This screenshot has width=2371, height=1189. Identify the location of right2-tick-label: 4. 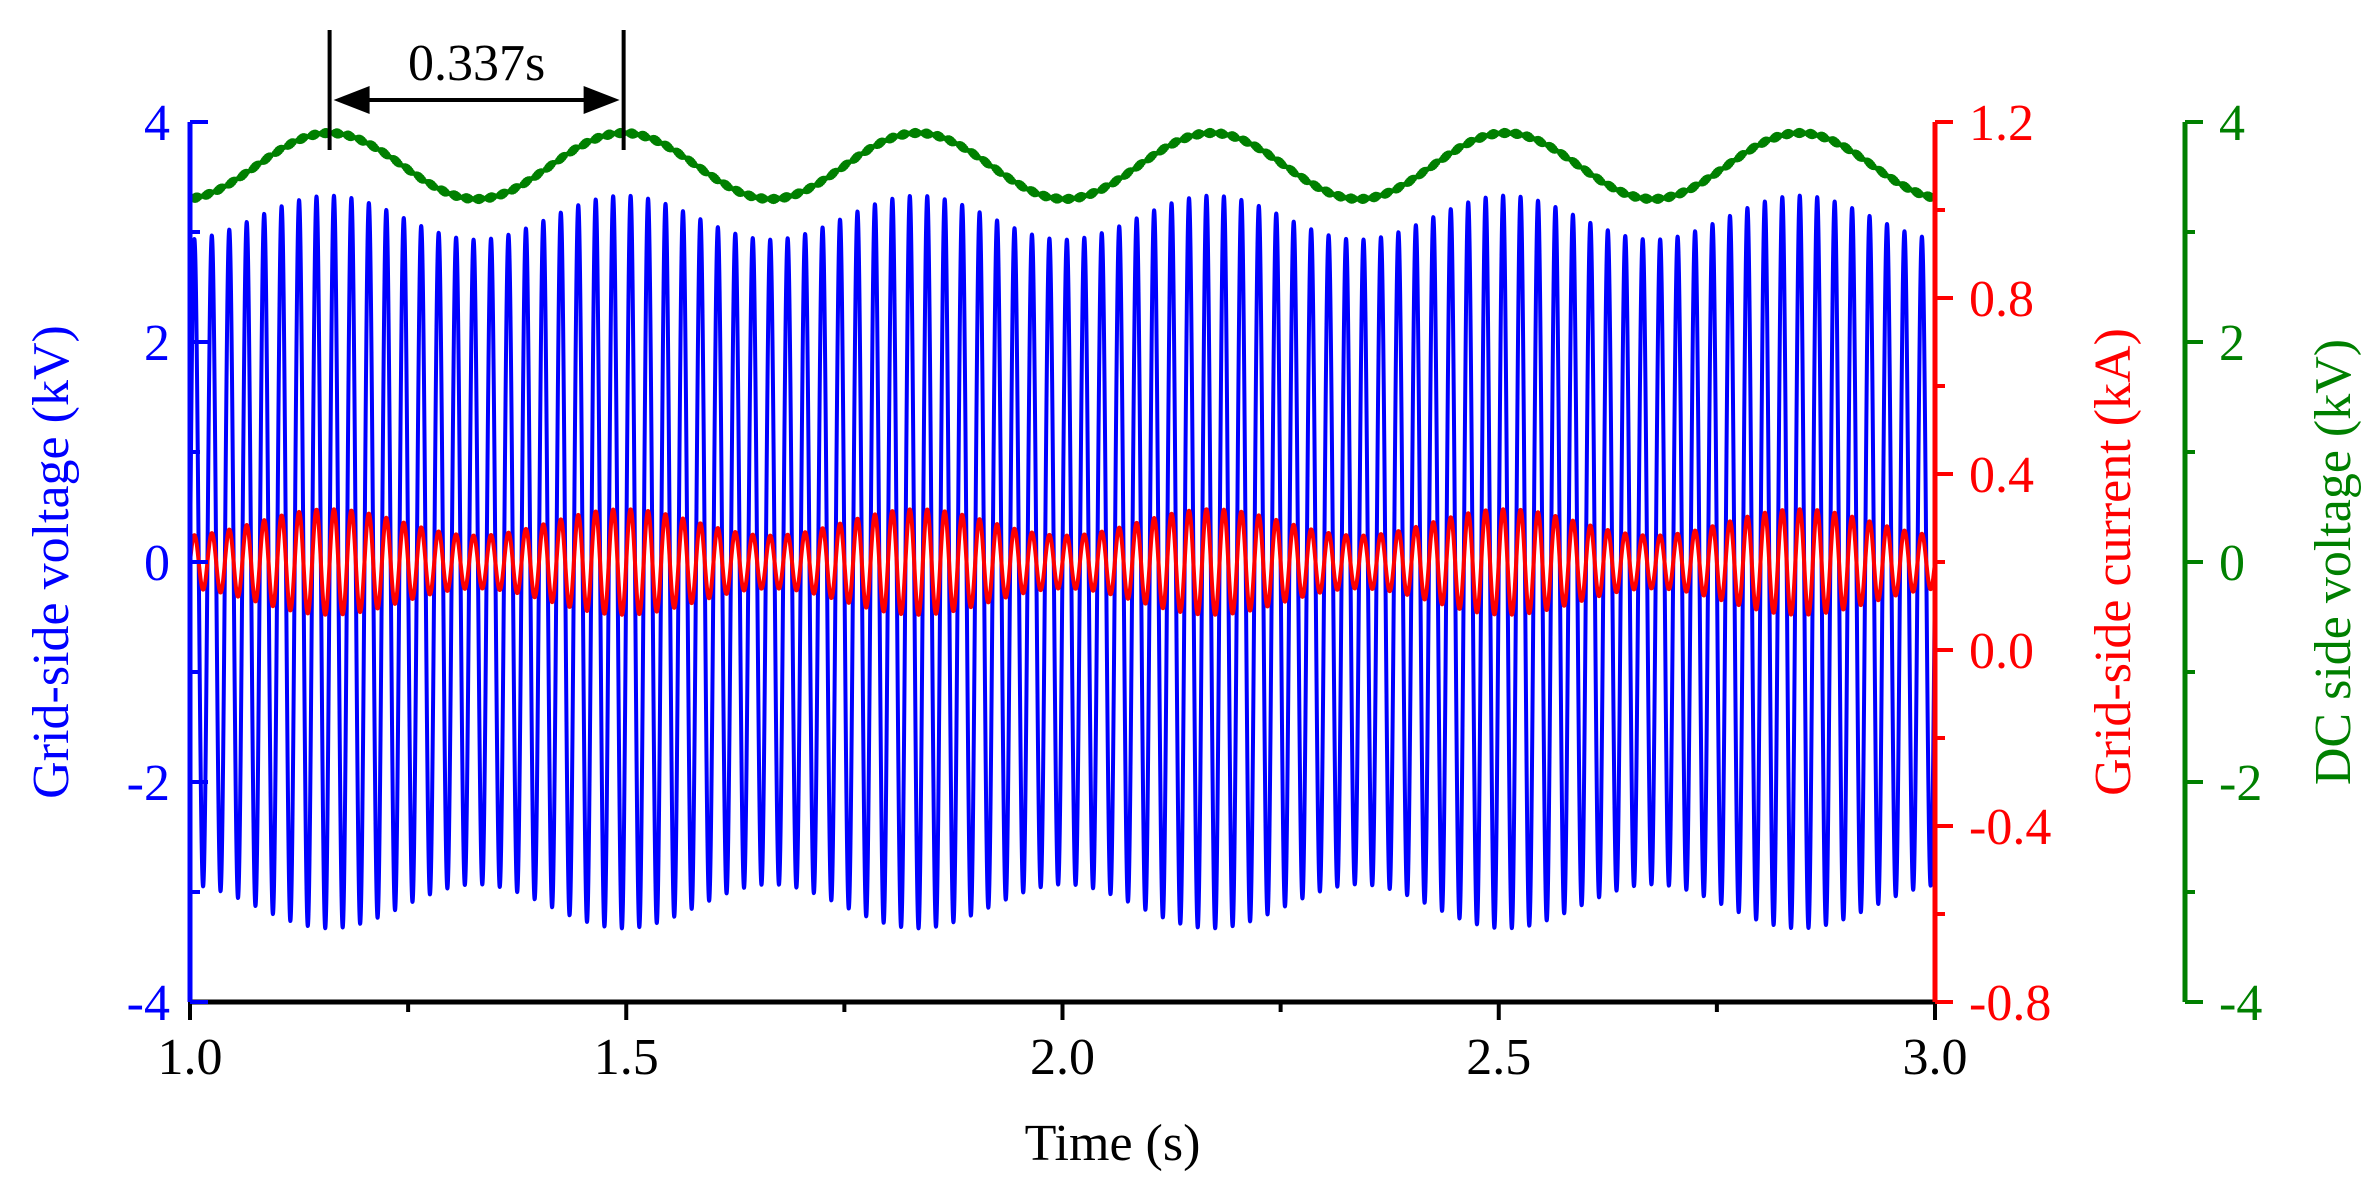
(2232, 123).